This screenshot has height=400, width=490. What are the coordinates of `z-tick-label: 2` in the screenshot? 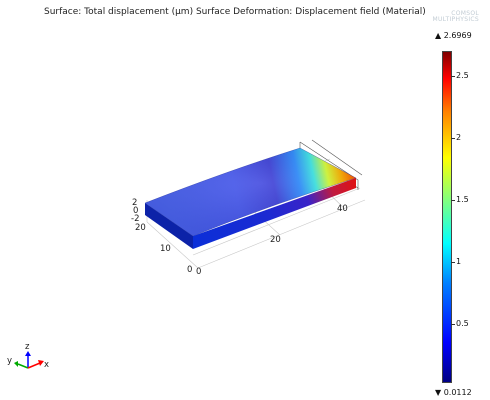 It's located at (134, 203).